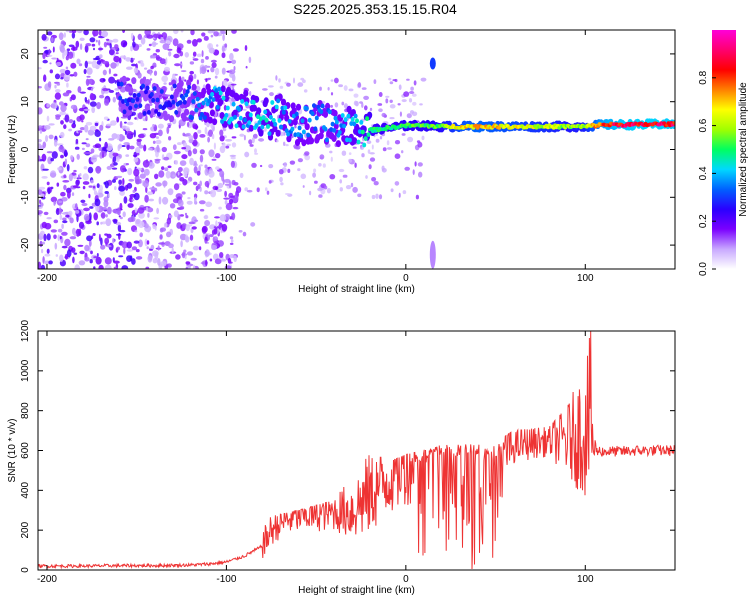  Describe the element at coordinates (25, 244) in the screenshot. I see `spectrogram-ytick-label: -20` at that location.